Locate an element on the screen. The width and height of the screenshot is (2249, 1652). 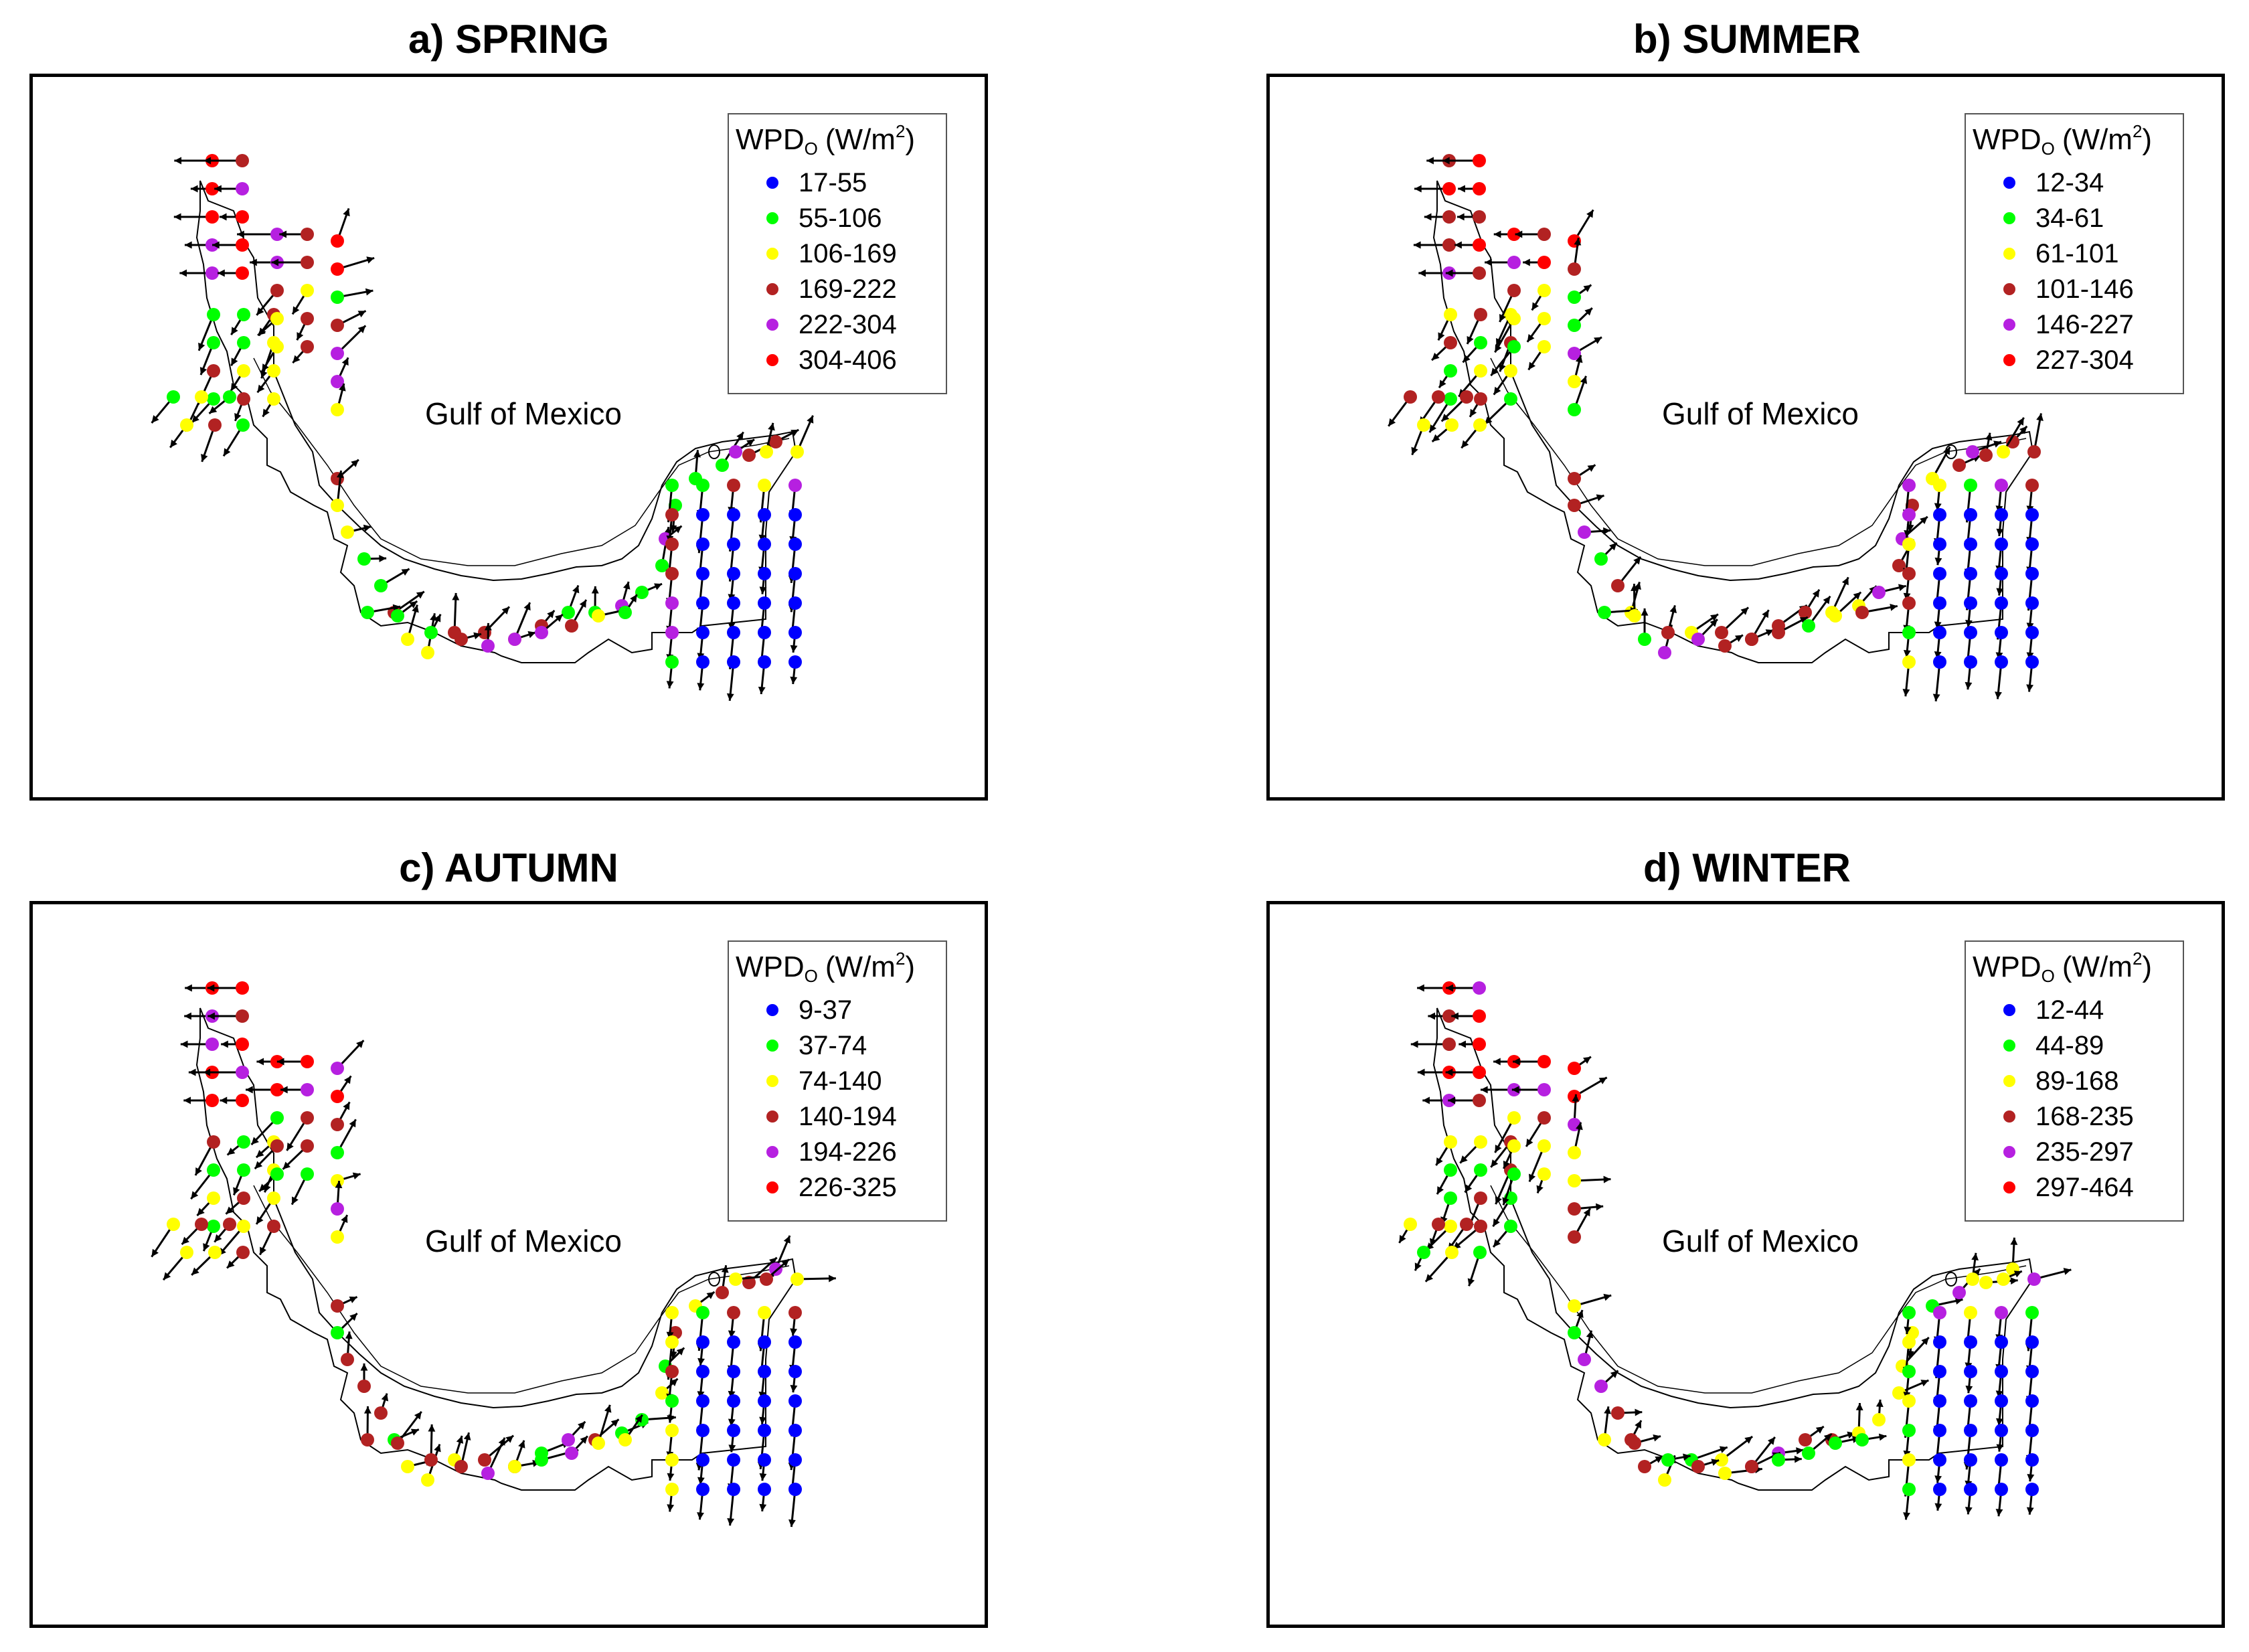
island-outline is located at coordinates (714, 1280).